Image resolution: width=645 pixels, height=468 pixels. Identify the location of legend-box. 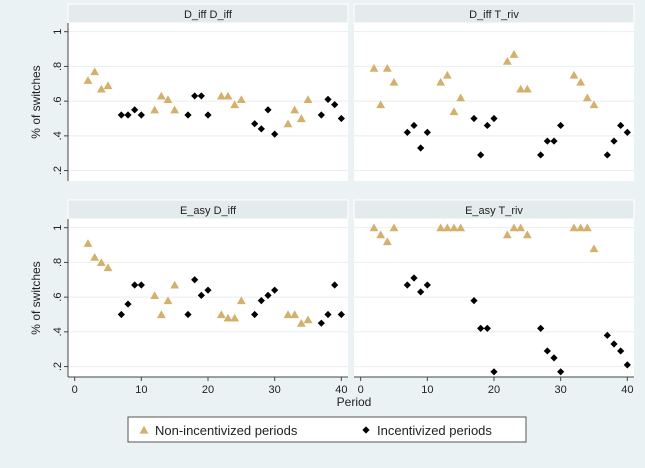
(327, 429).